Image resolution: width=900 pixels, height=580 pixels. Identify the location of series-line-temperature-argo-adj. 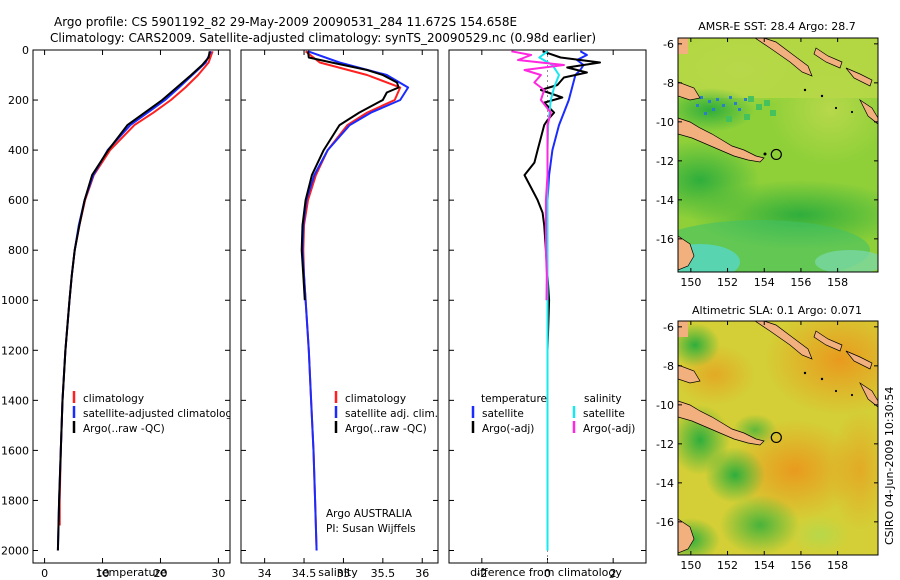
(562, 300).